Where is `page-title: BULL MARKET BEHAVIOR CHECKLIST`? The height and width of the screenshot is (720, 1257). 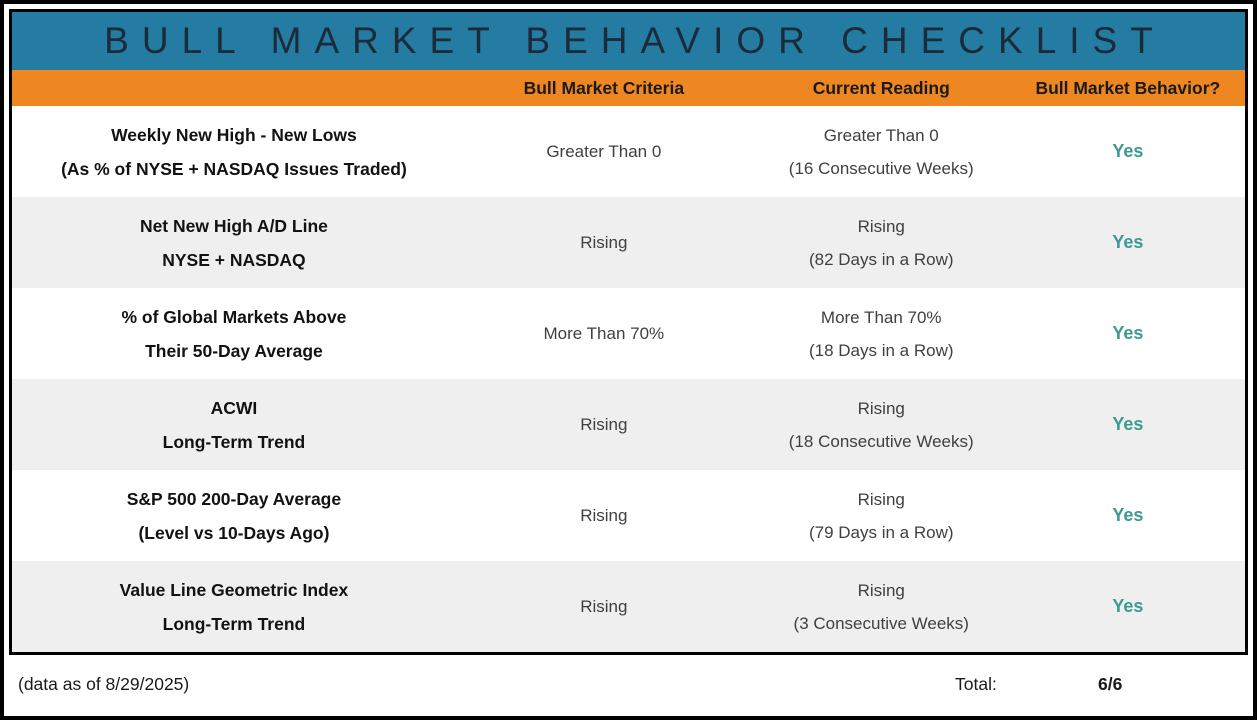 page-title: BULL MARKET BEHAVIOR CHECKLIST is located at coordinates (635, 40).